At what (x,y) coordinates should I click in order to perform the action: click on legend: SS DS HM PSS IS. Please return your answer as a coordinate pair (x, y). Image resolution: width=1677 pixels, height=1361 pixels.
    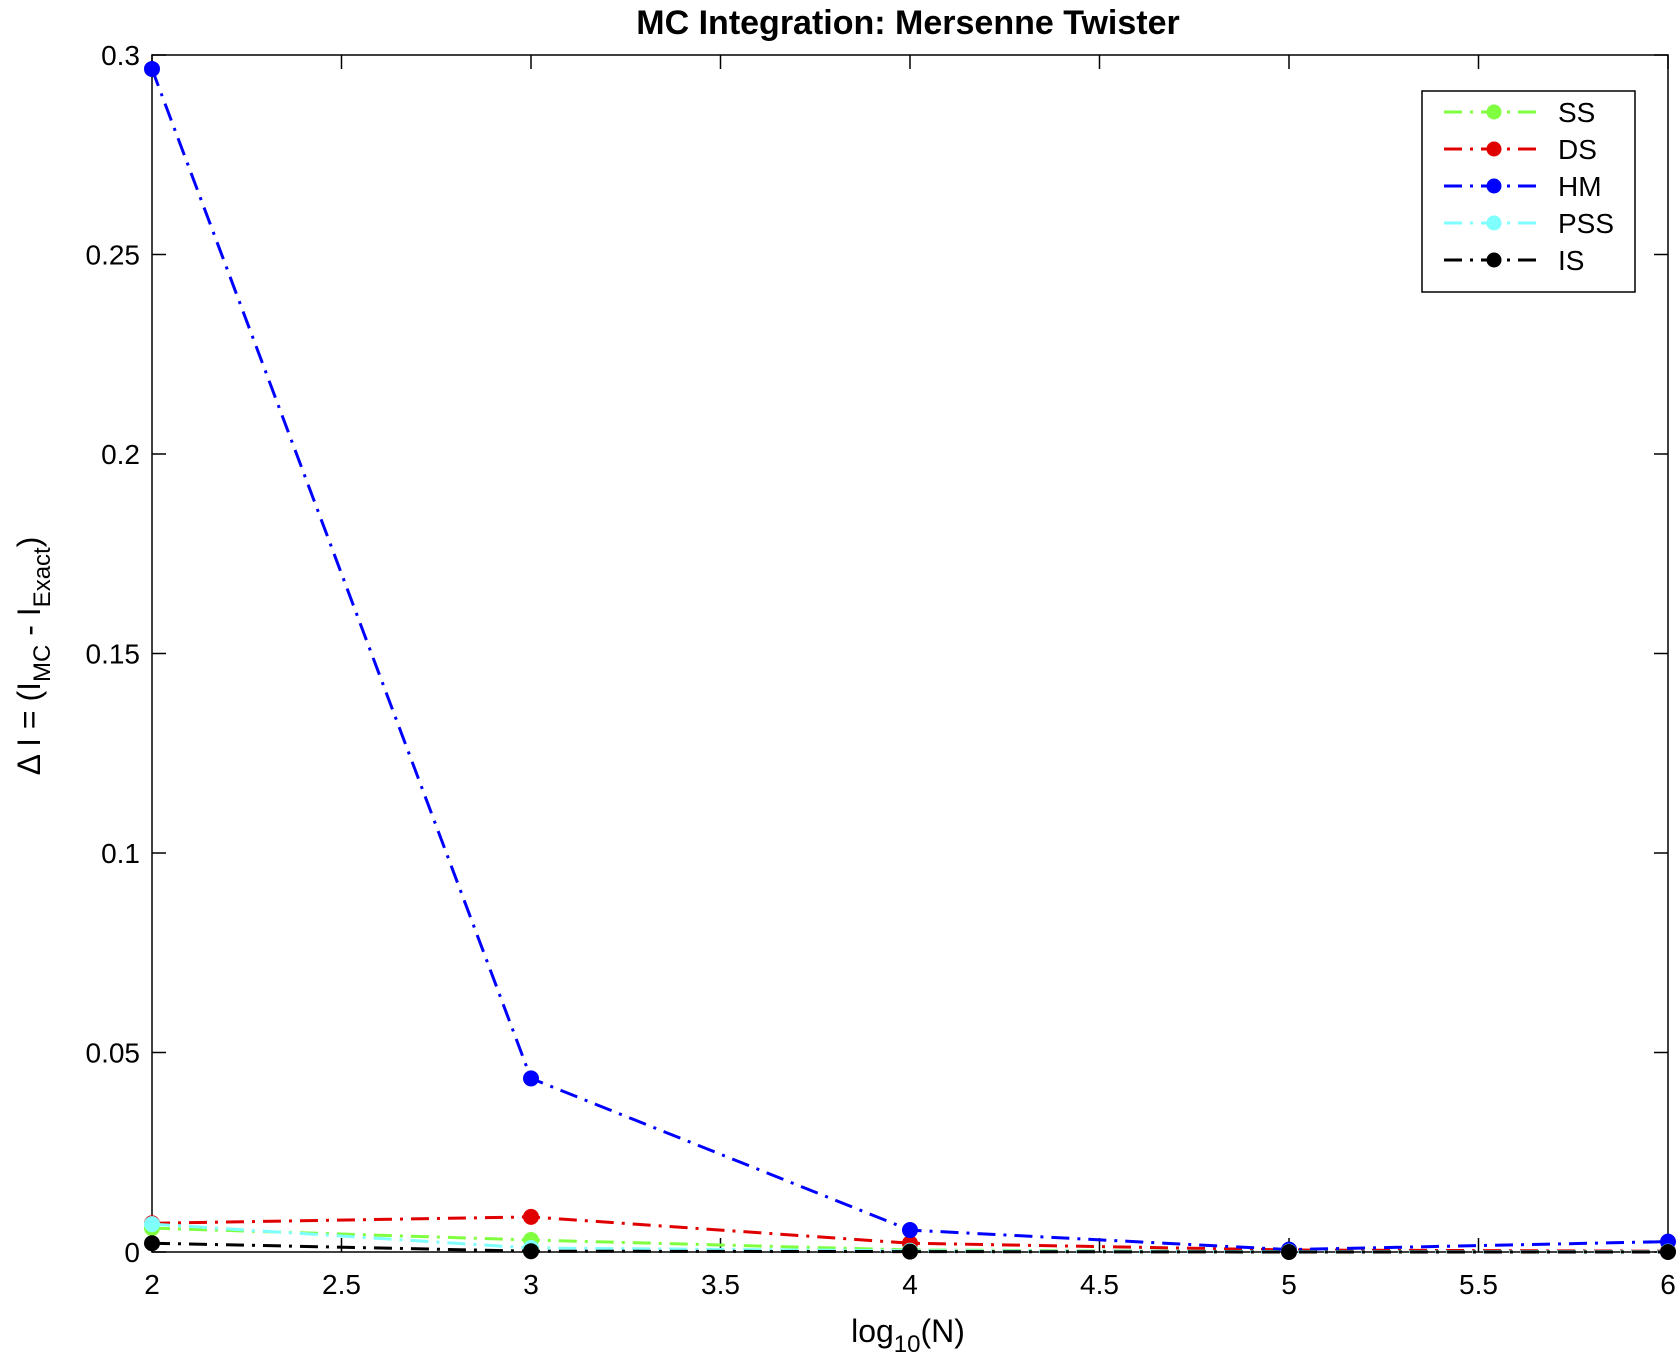
    Looking at the image, I should click on (1528, 191).